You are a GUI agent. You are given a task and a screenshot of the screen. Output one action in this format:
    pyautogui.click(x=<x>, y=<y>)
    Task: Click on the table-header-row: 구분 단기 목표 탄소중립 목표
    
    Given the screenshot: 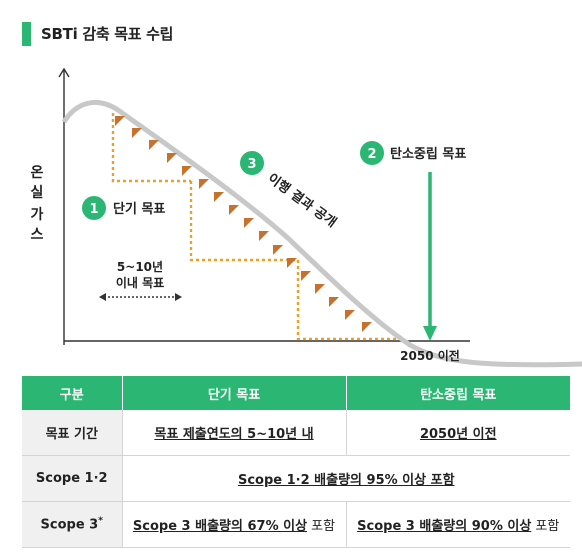 What is the action you would take?
    pyautogui.click(x=296, y=393)
    